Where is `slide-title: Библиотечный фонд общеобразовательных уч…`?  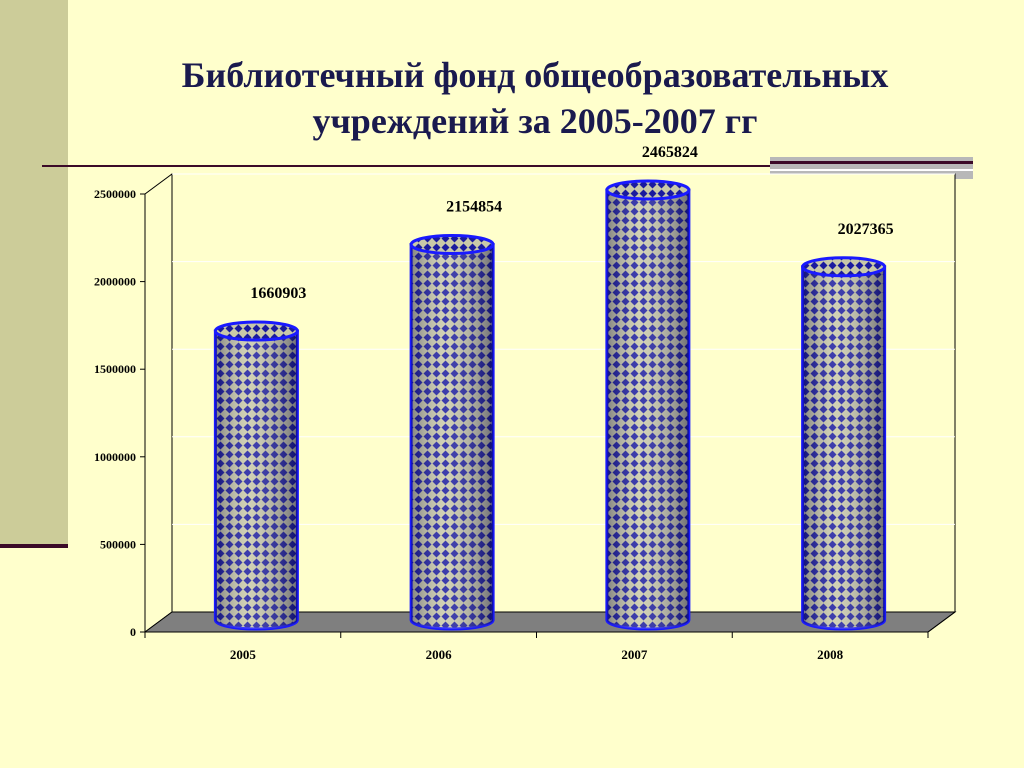 slide-title: Библиотечный фонд общеобразовательных уч… is located at coordinates (535, 98).